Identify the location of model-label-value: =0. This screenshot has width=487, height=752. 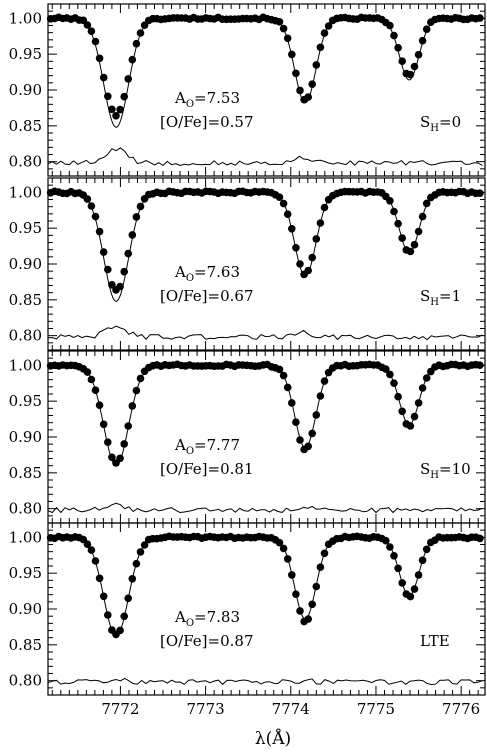
(450, 122).